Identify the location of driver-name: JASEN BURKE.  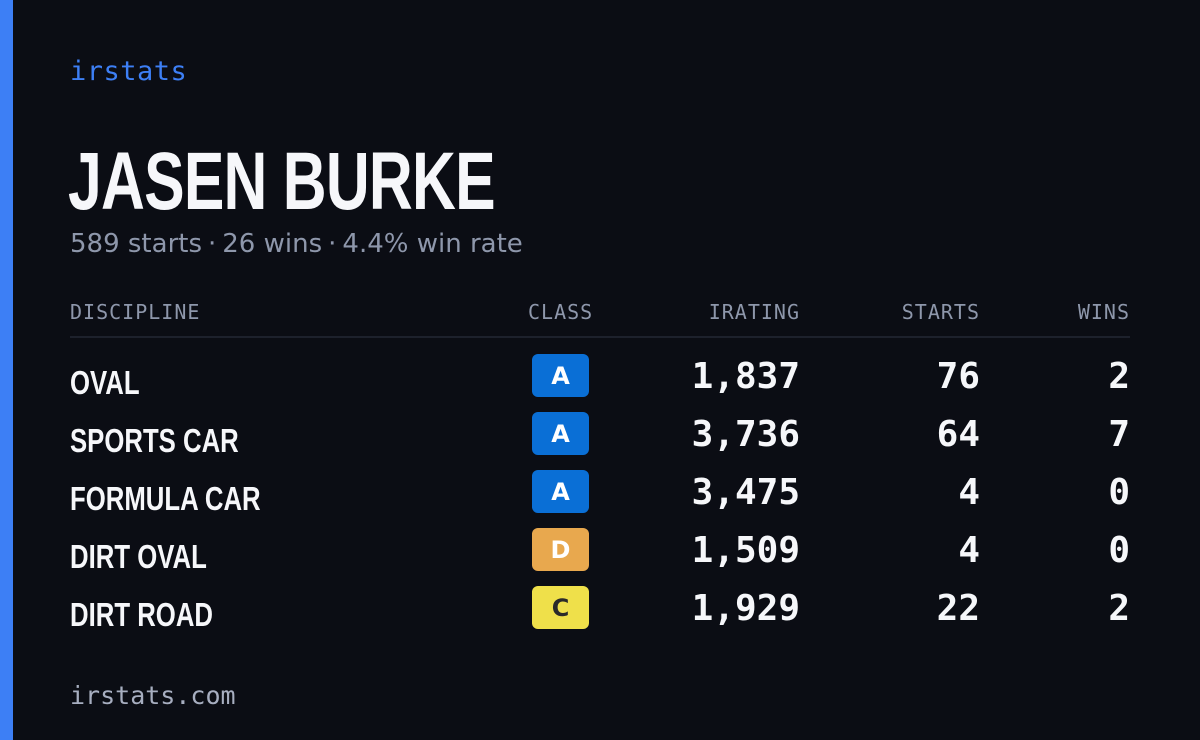
(282, 181).